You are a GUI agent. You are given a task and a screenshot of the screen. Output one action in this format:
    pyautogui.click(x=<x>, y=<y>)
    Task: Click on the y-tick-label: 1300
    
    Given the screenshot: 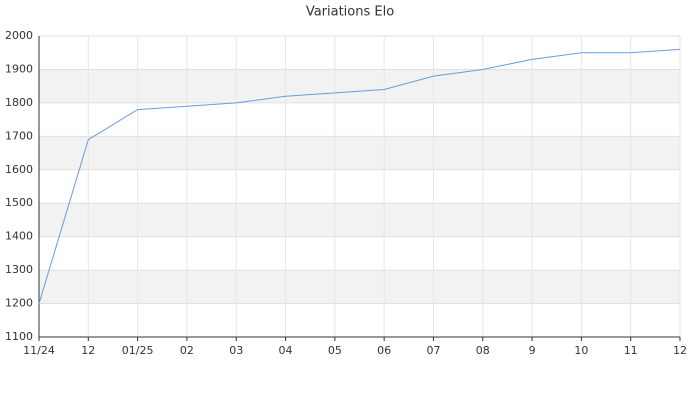 What is the action you would take?
    pyautogui.click(x=19, y=269)
    